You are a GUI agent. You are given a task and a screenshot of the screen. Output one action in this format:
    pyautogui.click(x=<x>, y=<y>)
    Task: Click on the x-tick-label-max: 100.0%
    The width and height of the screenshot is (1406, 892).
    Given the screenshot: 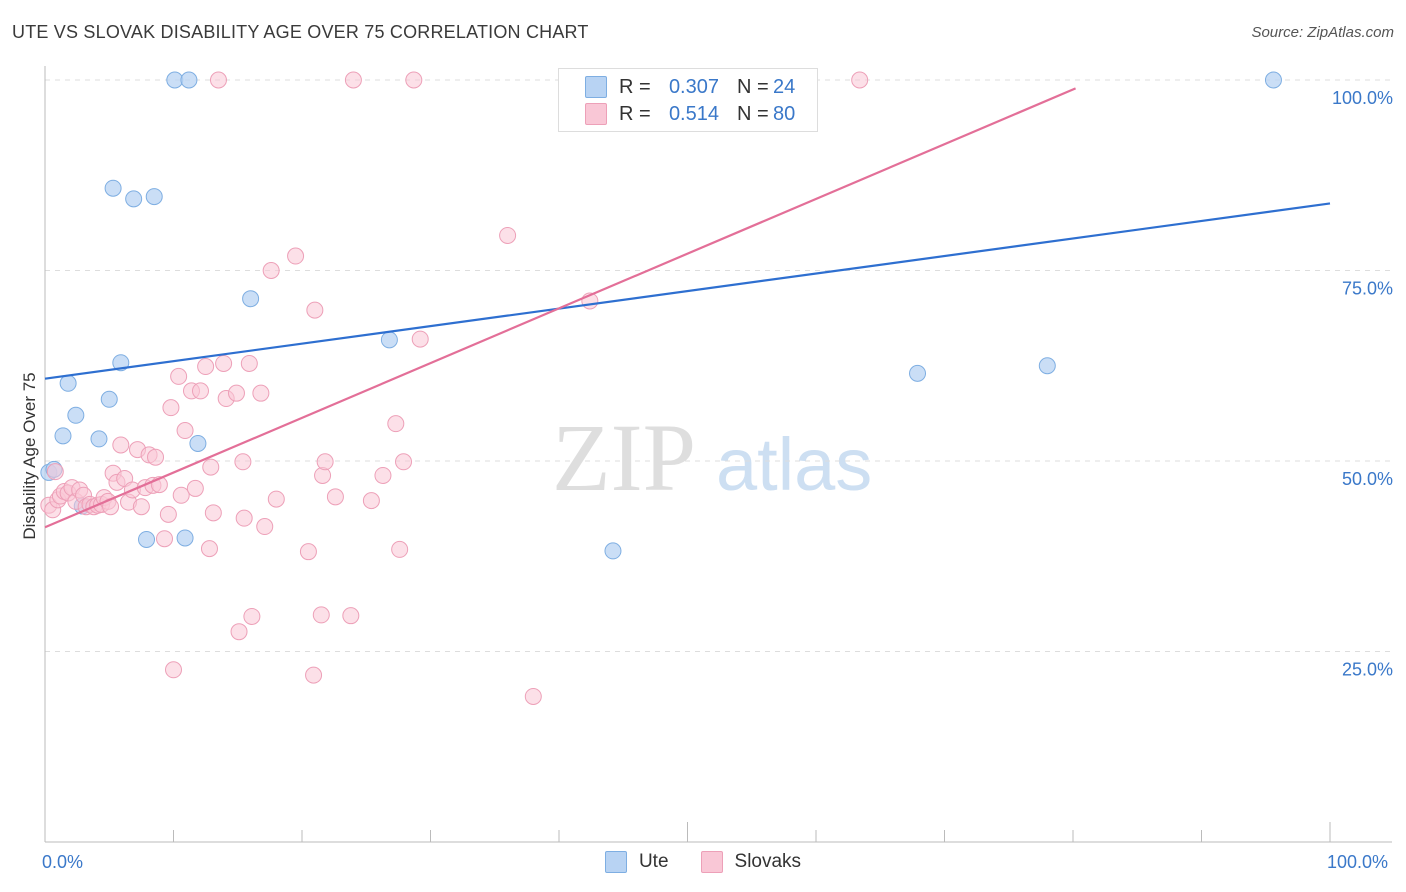 What is the action you would take?
    pyautogui.click(x=1358, y=862)
    